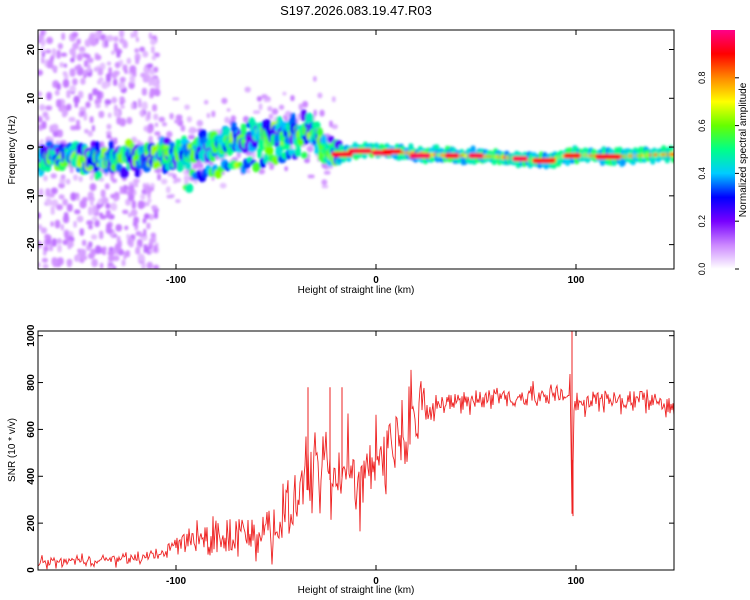 Image resolution: width=750 pixels, height=600 pixels. What do you see at coordinates (702, 173) in the screenshot?
I see `colorbar-tick-label: 0.4` at bounding box center [702, 173].